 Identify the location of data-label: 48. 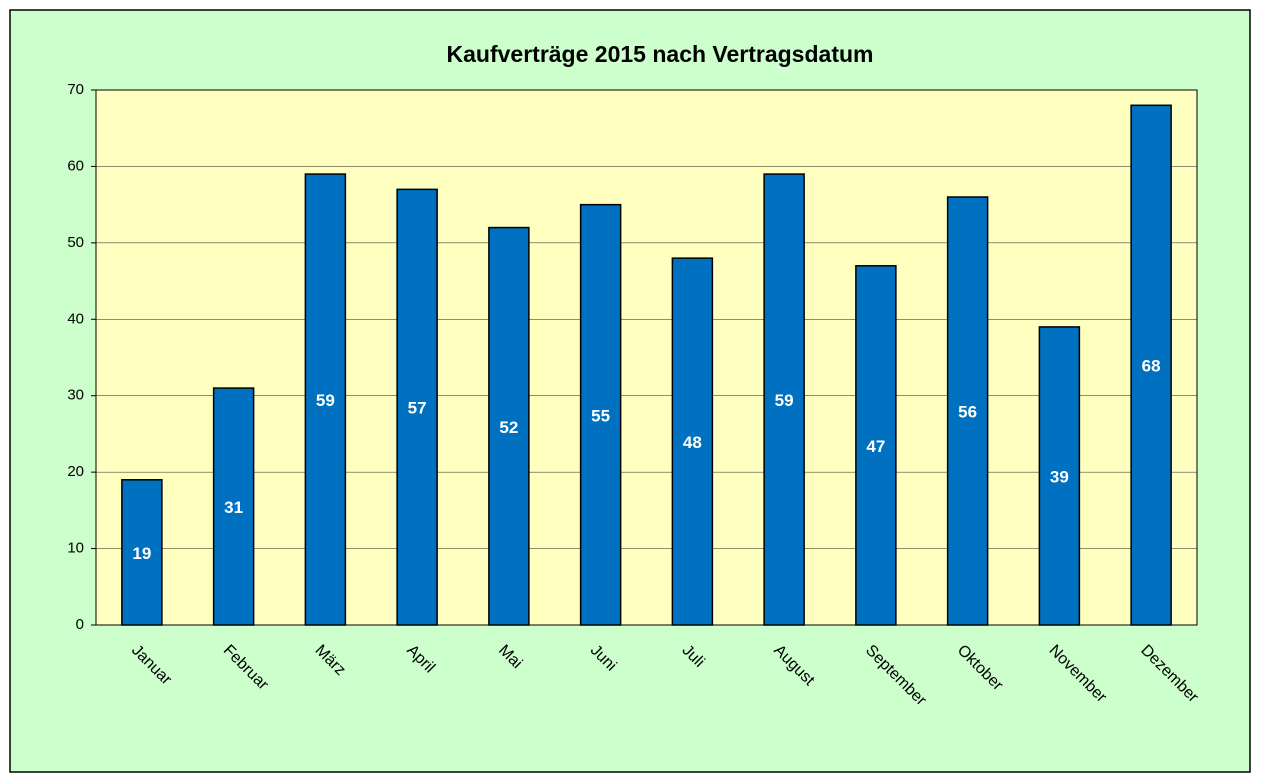
(692, 442).